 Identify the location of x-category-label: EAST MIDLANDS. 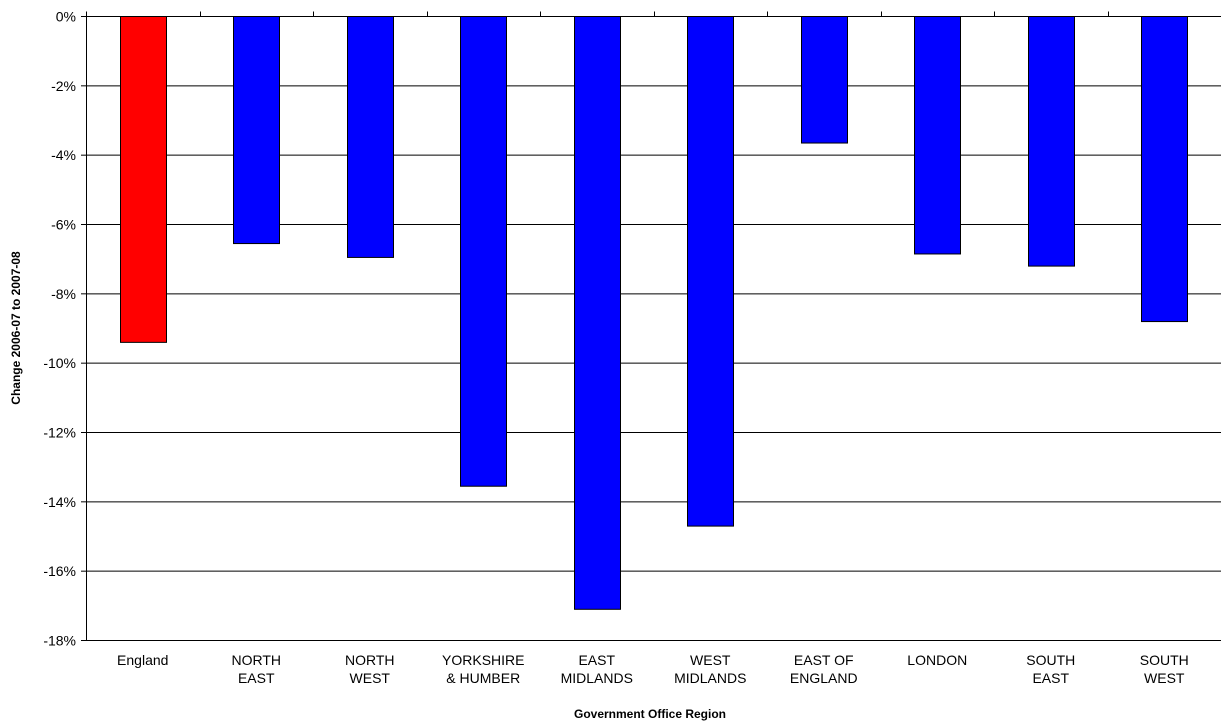
(597, 669).